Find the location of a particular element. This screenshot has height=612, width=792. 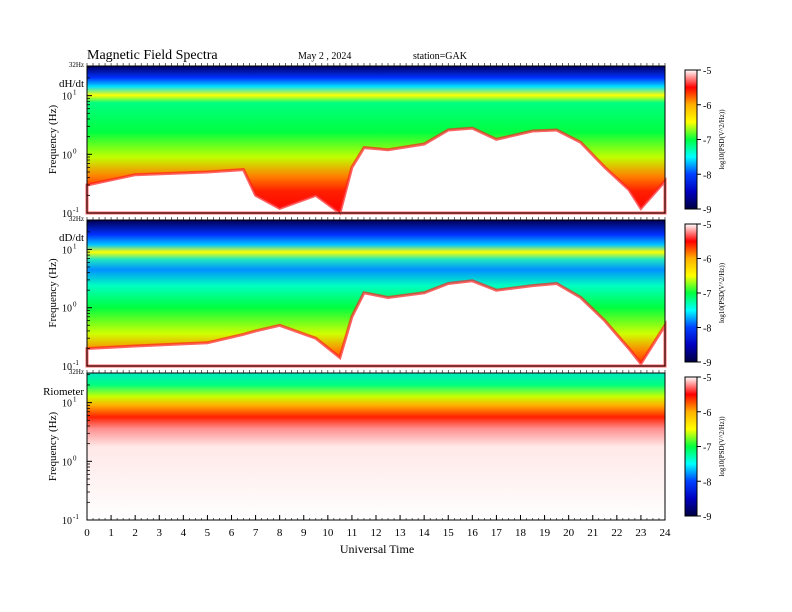

x-tick-label: 21 is located at coordinates (592, 533).